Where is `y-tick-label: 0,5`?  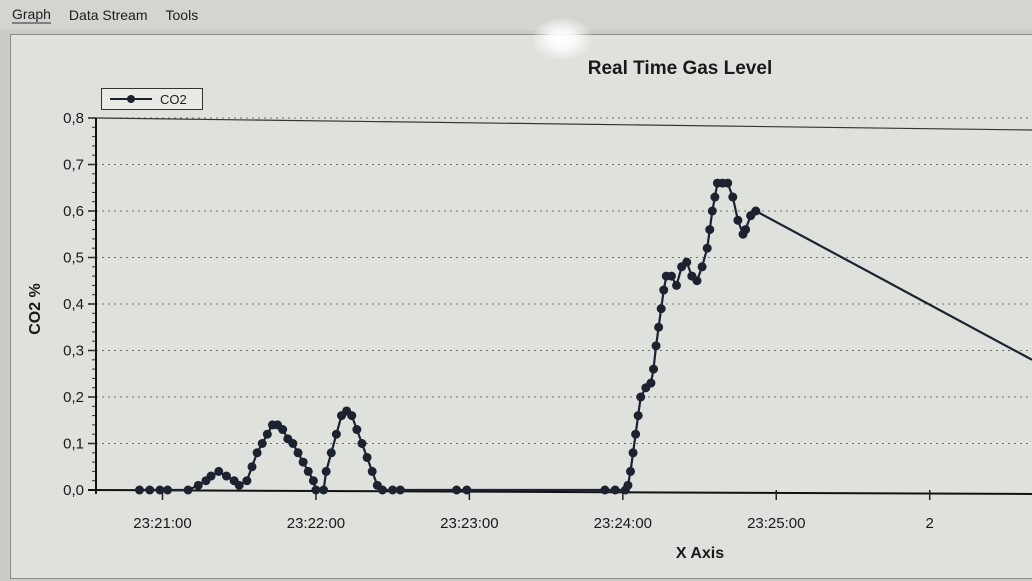 y-tick-label: 0,5 is located at coordinates (73, 258).